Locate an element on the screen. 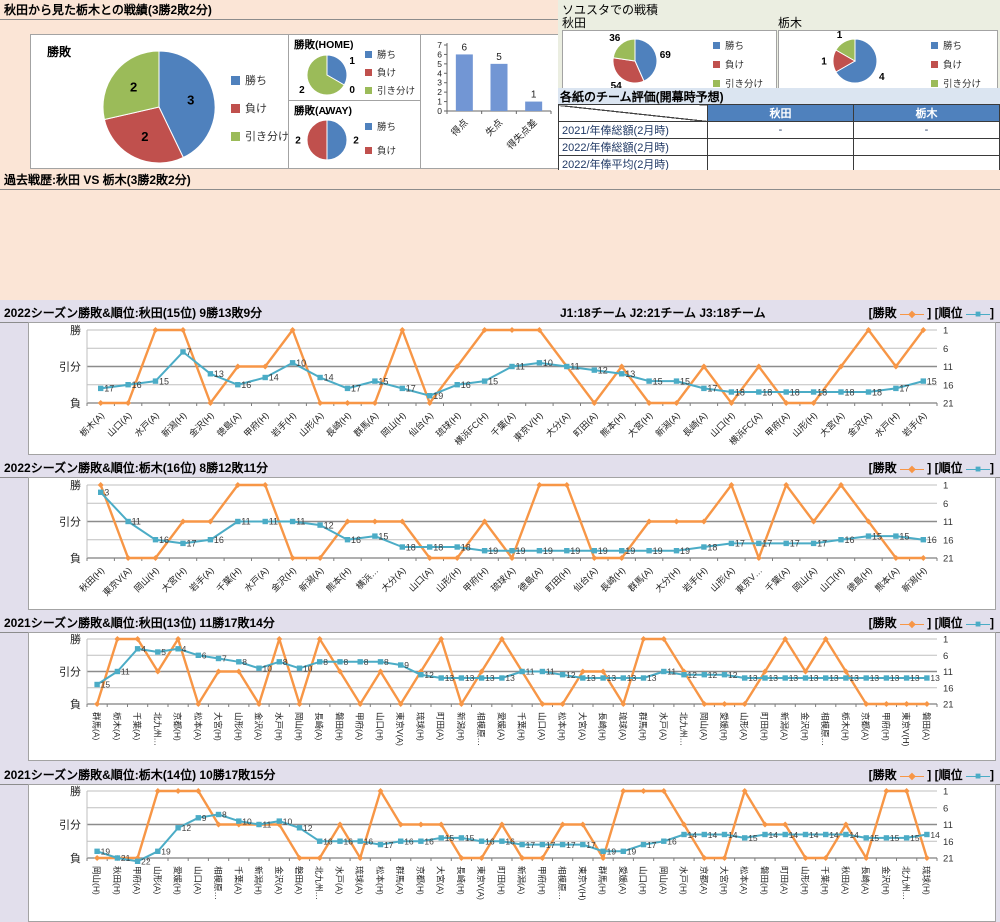  svg-text: 京都(A) is located at coordinates (704, 880).